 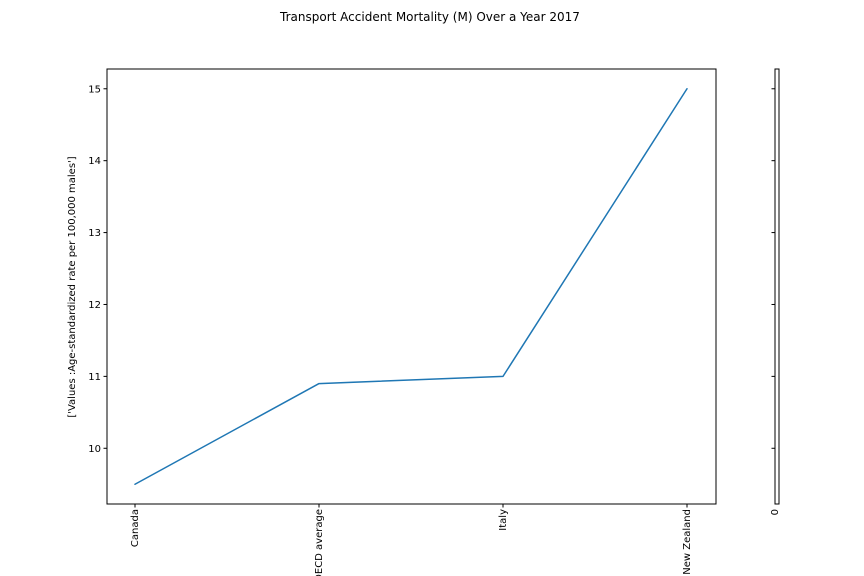 What do you see at coordinates (94, 377) in the screenshot?
I see `y-tick-label: 11` at bounding box center [94, 377].